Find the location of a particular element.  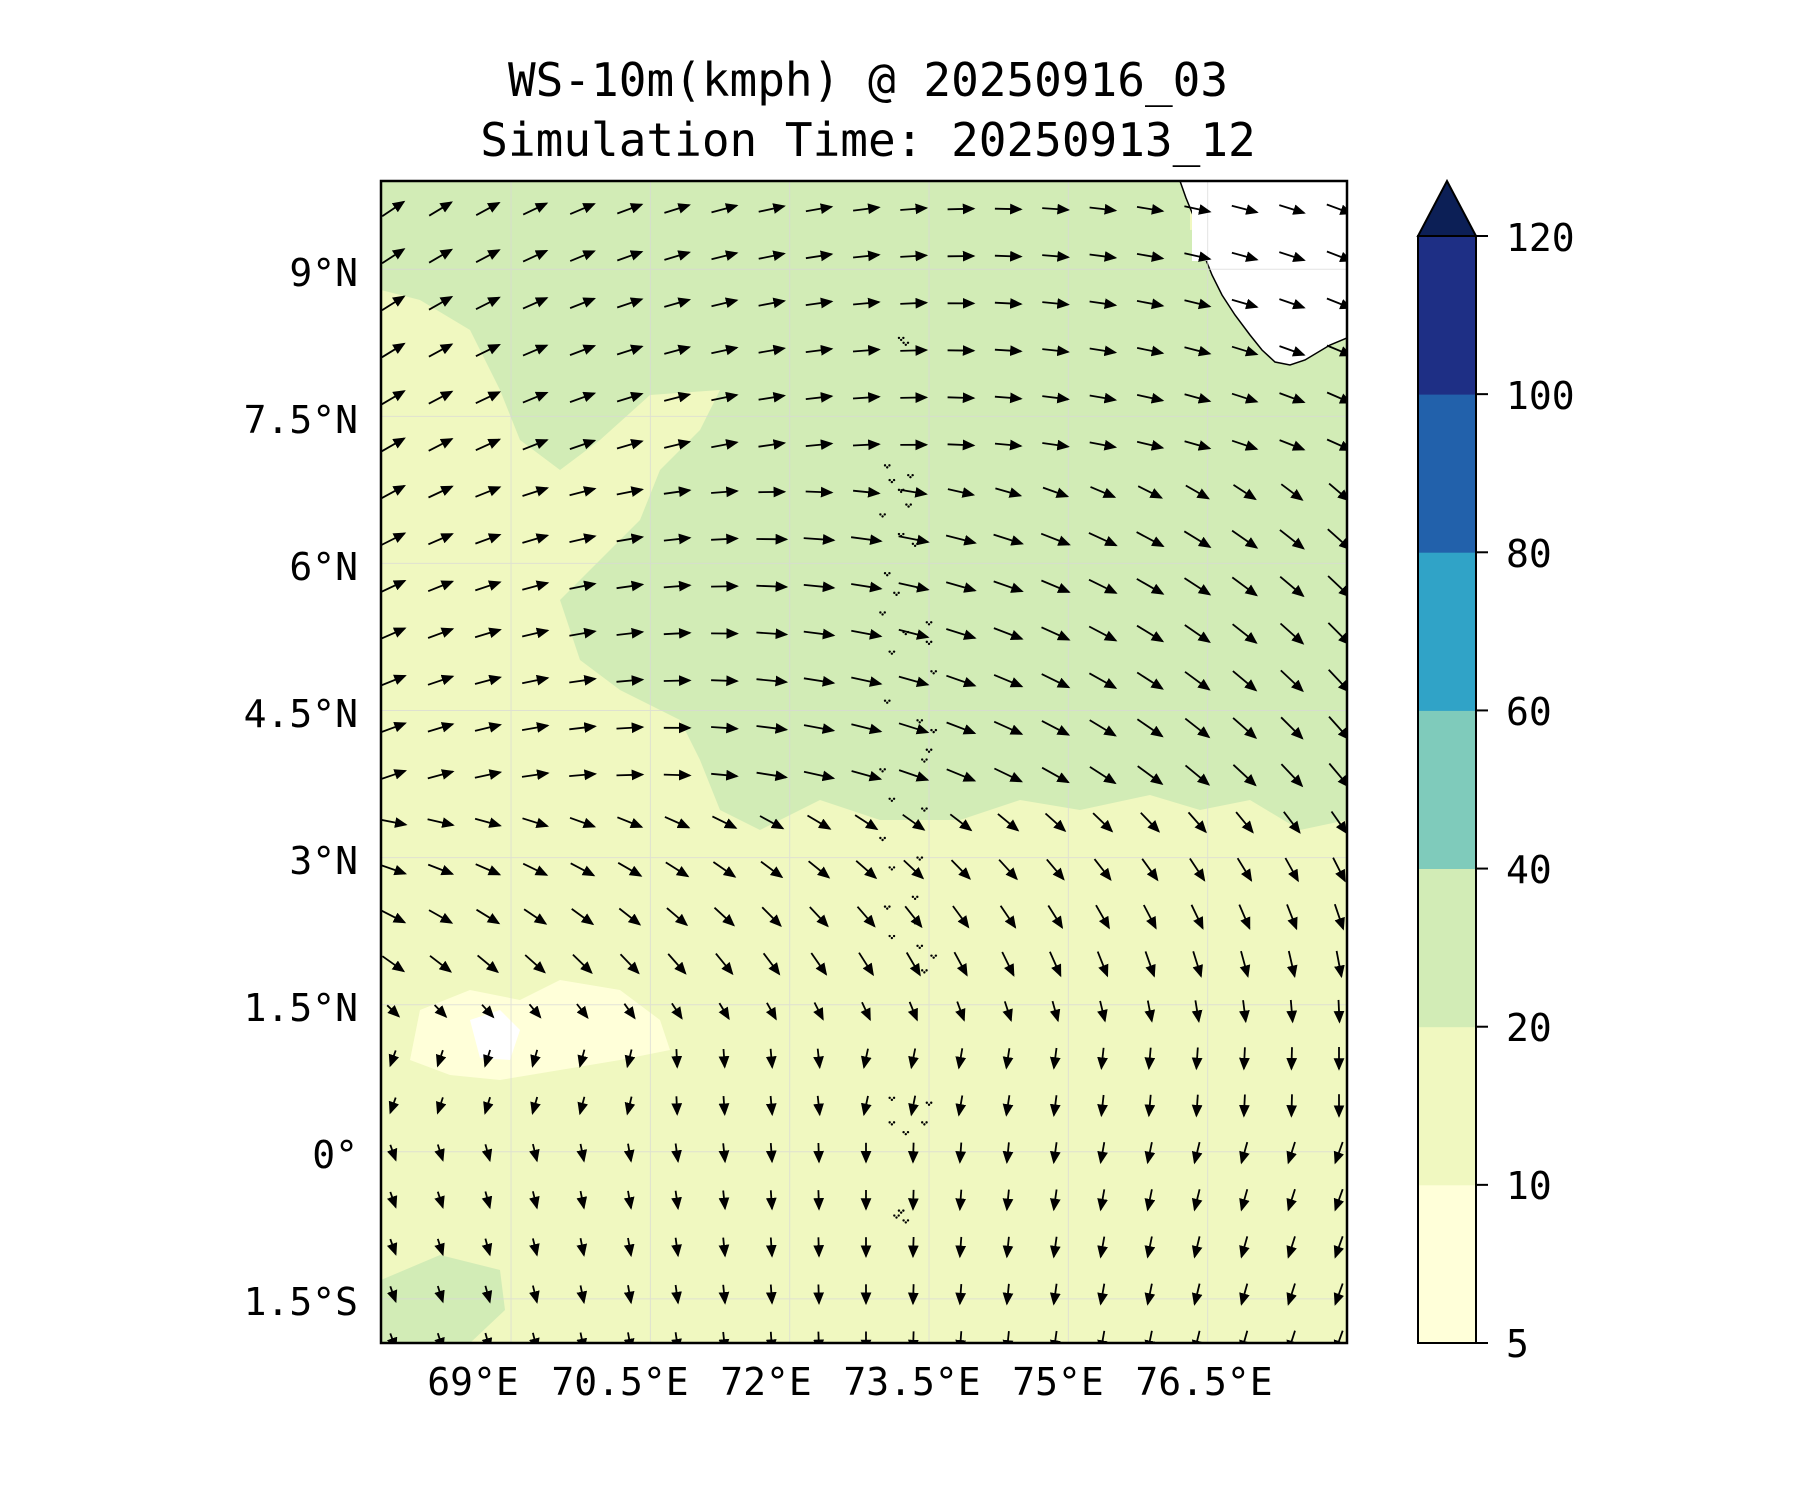

colorbar-segment is located at coordinates (1447, 315).